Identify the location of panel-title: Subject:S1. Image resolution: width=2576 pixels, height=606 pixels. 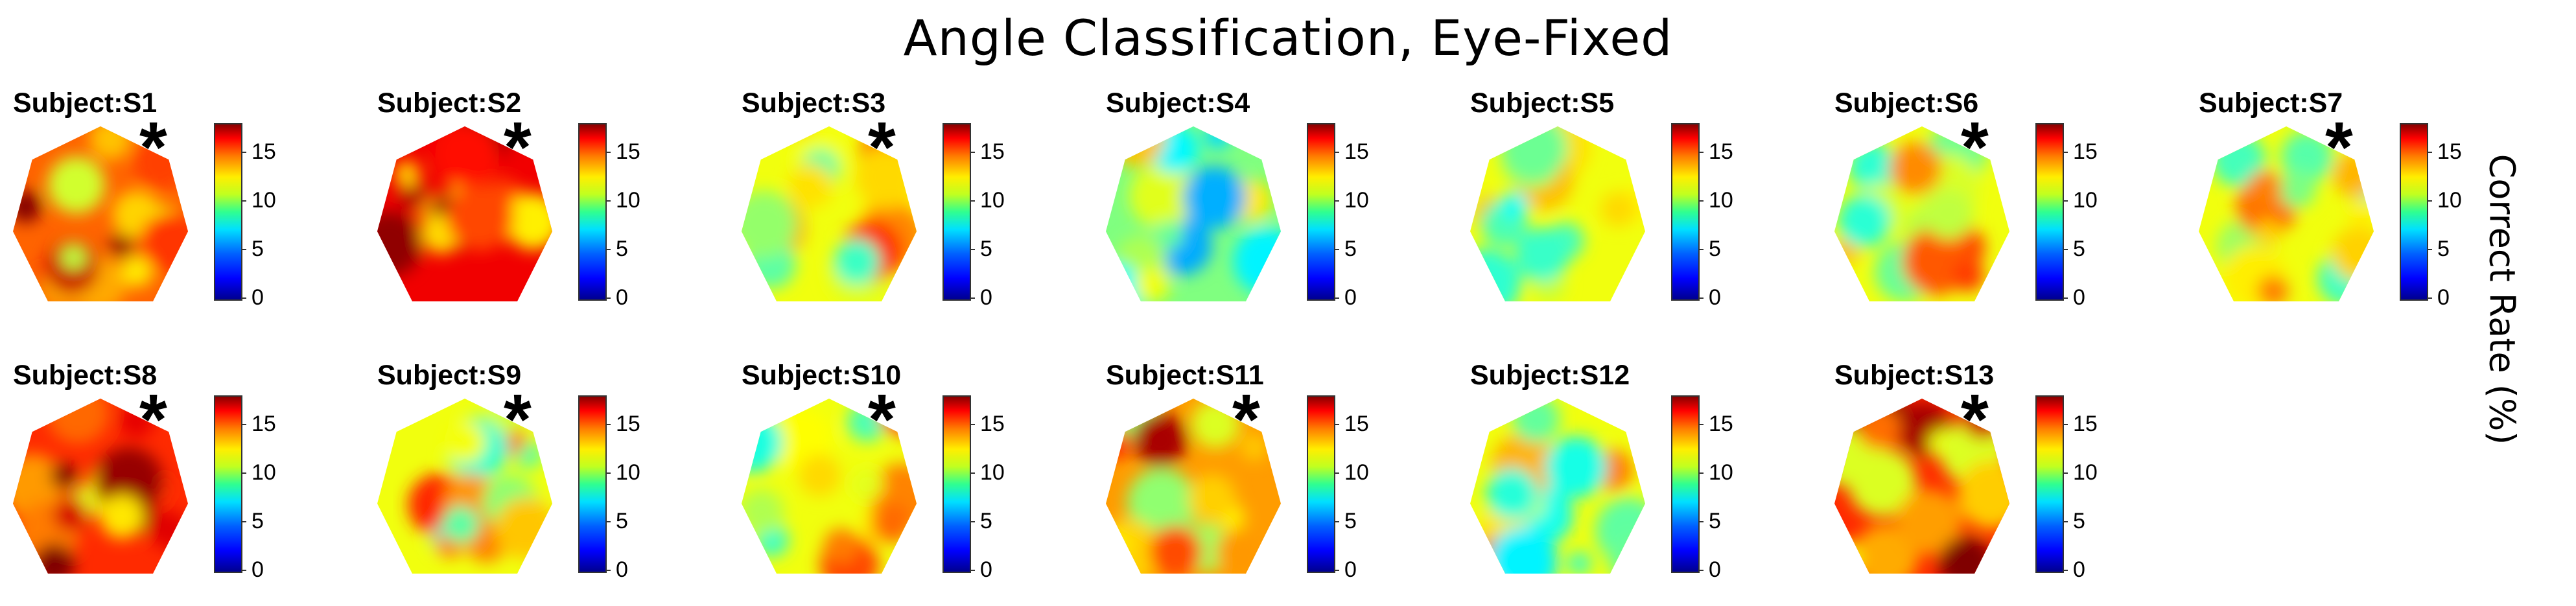
(85, 103).